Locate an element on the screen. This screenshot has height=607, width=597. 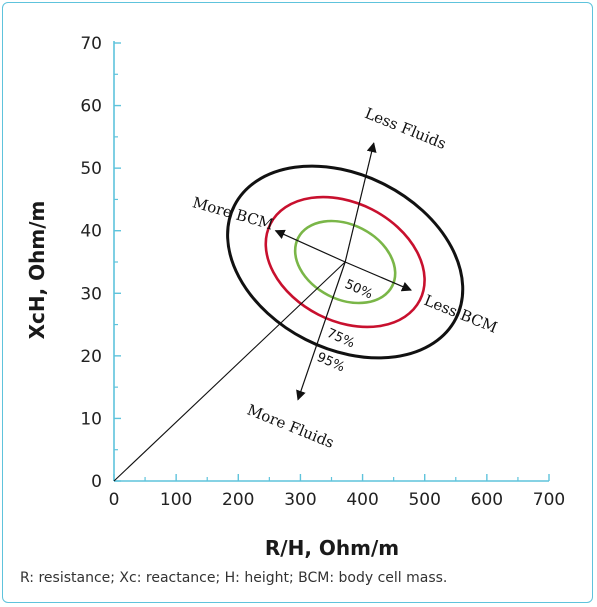
arrow-more-bcm is located at coordinates (310, 246).